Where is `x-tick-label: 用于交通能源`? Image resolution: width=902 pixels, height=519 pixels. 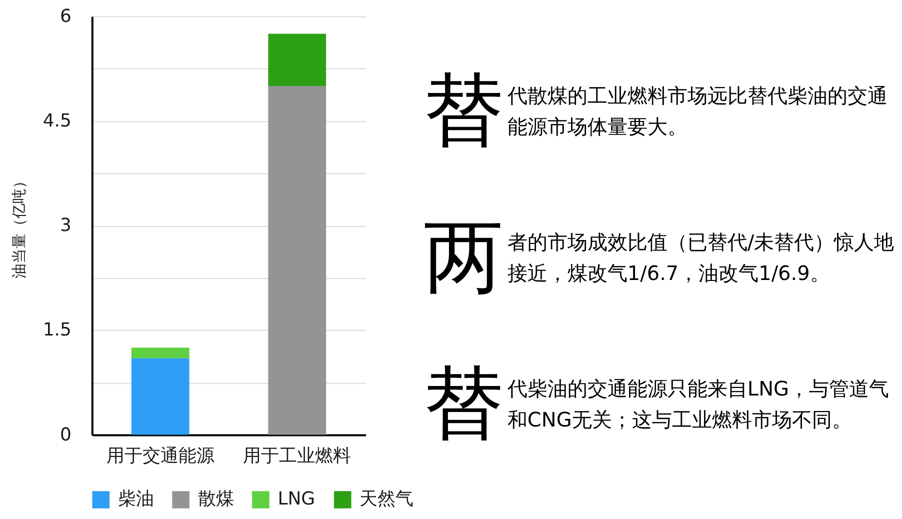 x-tick-label: 用于交通能源 is located at coordinates (160, 455).